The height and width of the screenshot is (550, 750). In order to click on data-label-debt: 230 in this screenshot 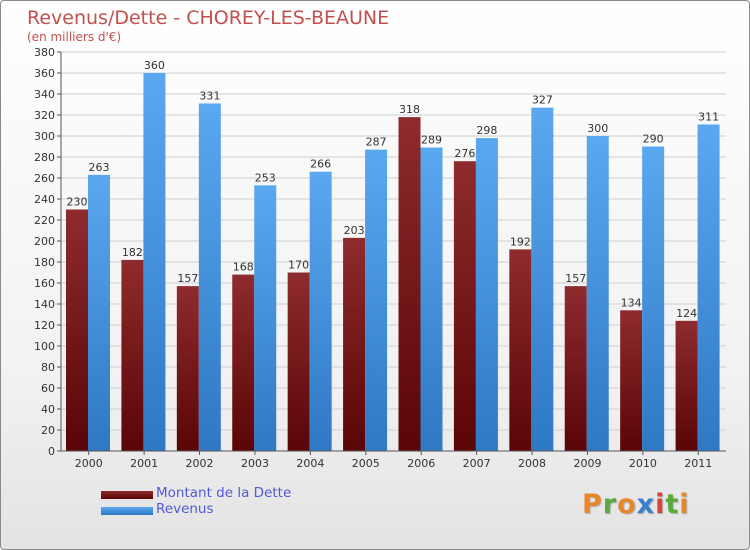, I will do `click(77, 202)`.